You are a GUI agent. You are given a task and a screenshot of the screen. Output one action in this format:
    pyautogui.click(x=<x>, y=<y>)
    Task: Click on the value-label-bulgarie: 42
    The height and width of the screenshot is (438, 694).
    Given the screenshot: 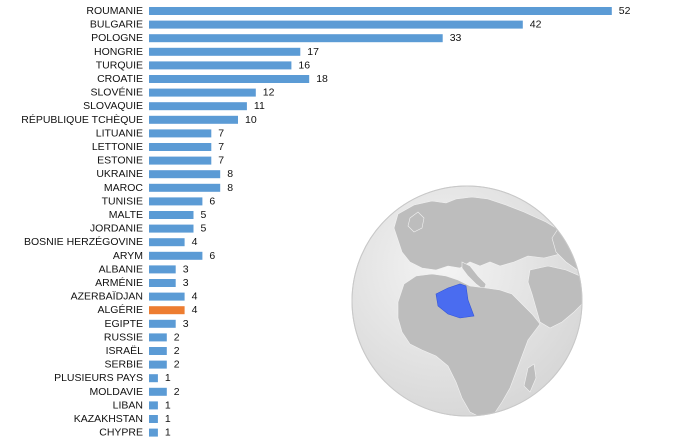 What is the action you would take?
    pyautogui.click(x=536, y=25)
    